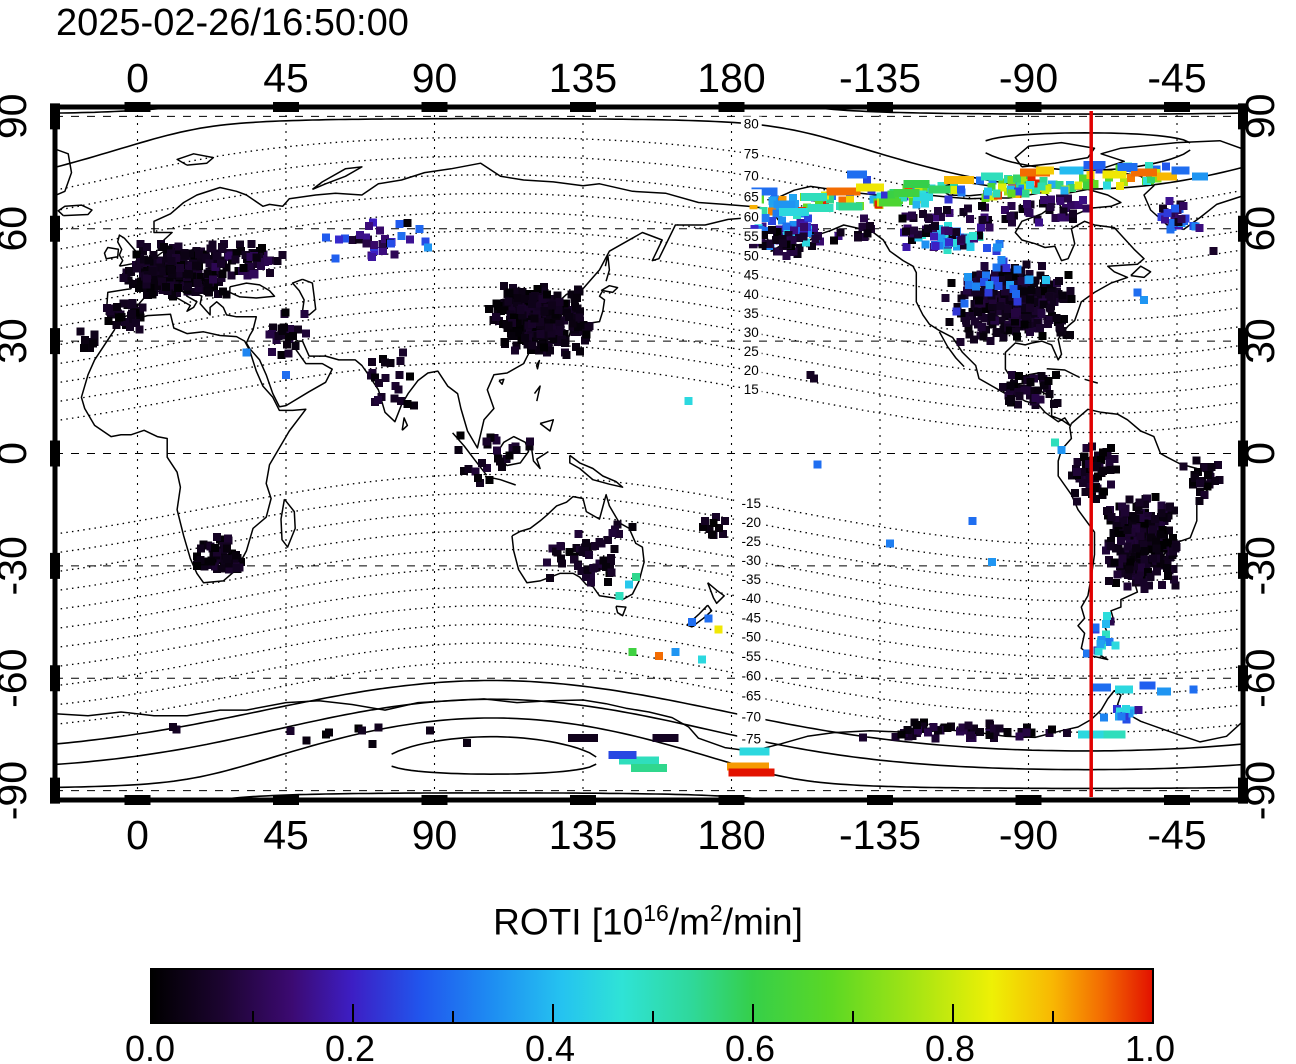  I want to click on contour-label: 65, so click(751, 196).